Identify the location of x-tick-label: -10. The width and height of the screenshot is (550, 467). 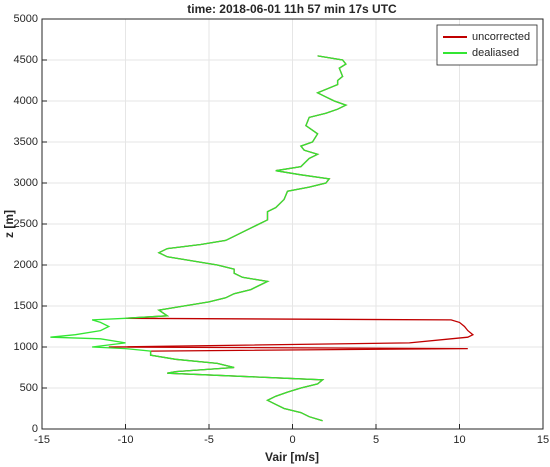
(126, 440).